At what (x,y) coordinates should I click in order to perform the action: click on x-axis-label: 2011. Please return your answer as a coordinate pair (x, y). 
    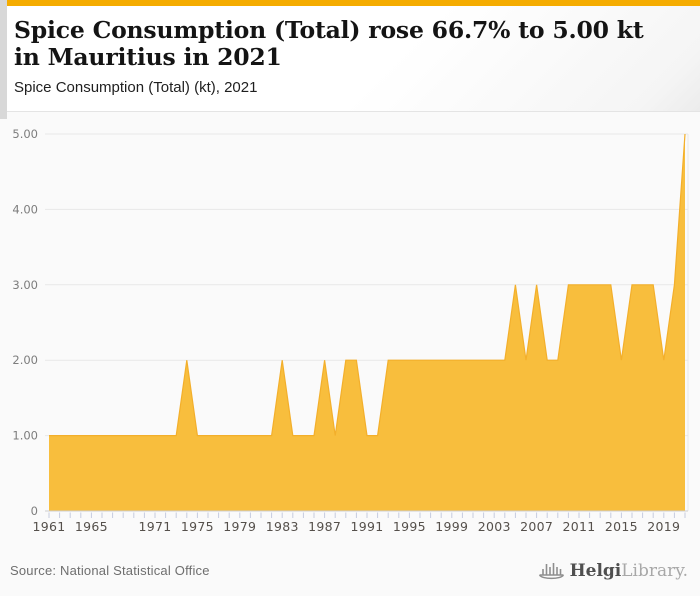
    Looking at the image, I should click on (578, 526).